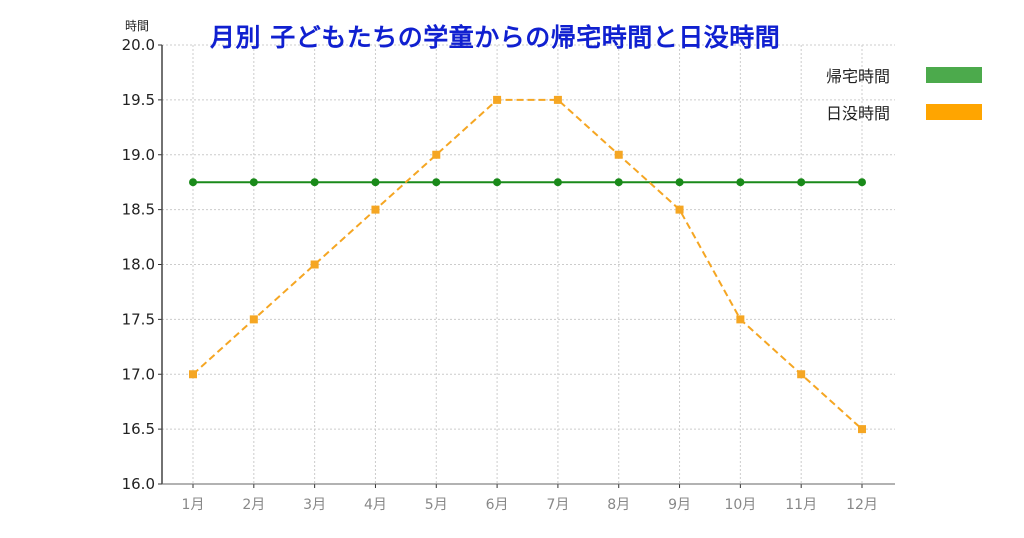 This screenshot has height=538, width=1024. I want to click on legend-item-sunset-time: 日没時間, so click(904, 111).